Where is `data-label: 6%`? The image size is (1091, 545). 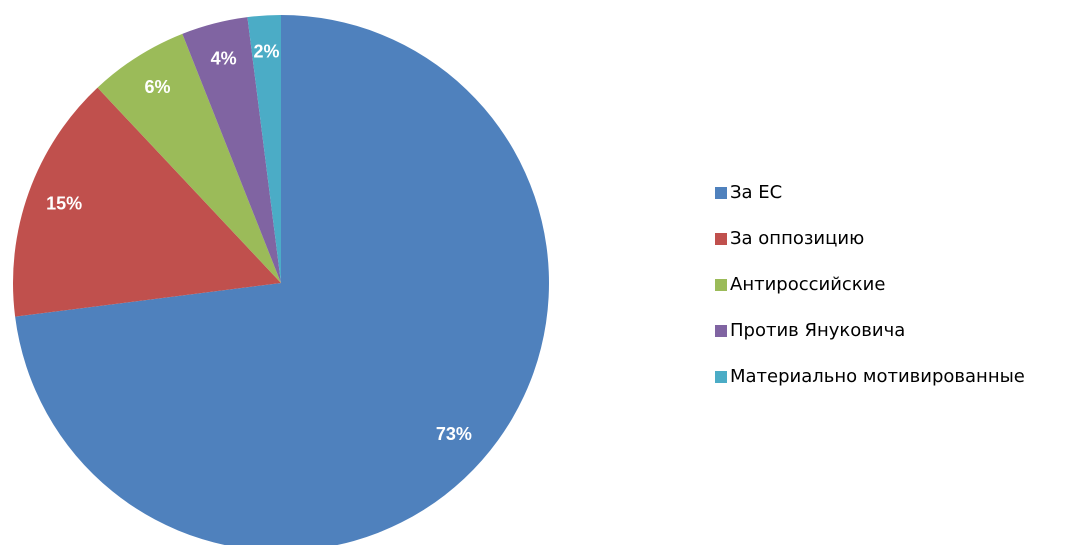 data-label: 6% is located at coordinates (157, 87).